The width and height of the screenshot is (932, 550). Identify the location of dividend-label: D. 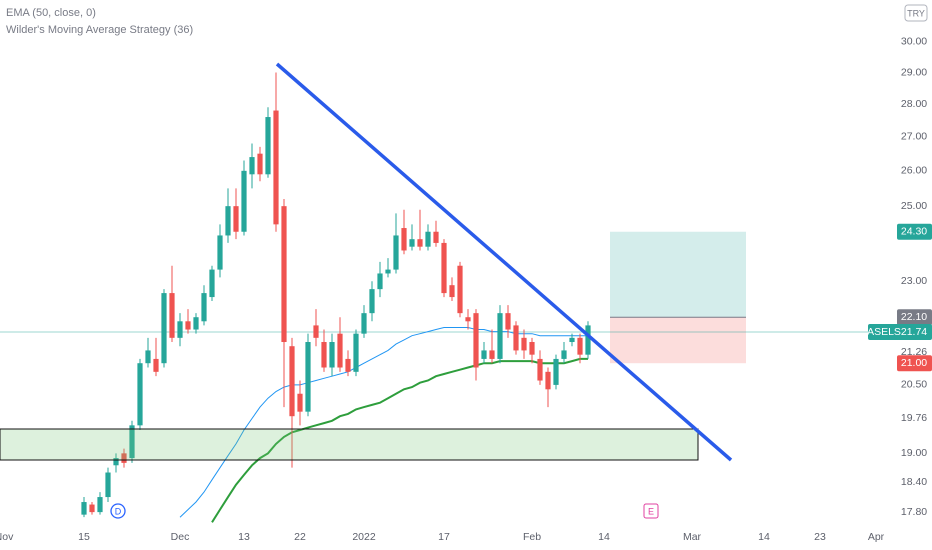
(118, 511).